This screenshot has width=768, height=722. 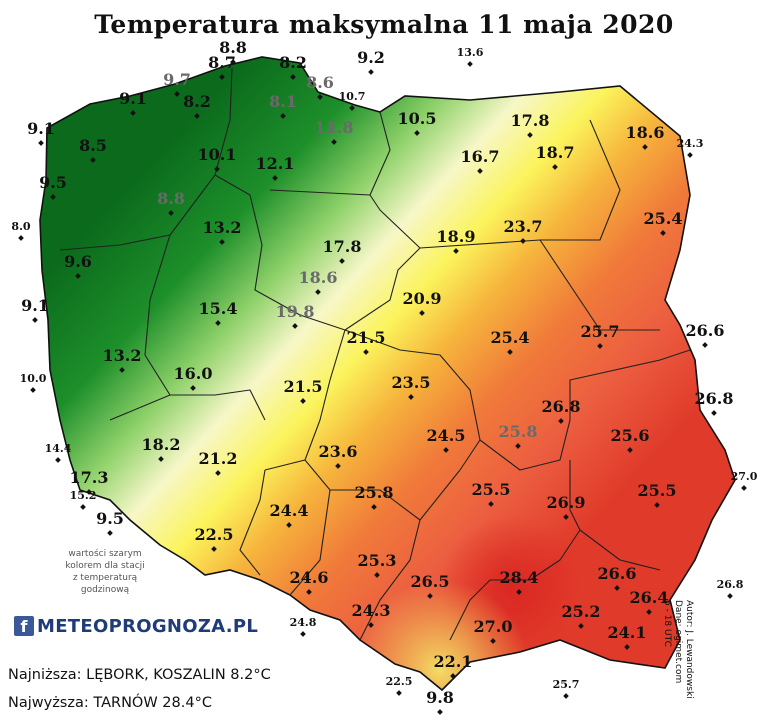 What do you see at coordinates (657, 490) in the screenshot?
I see `station-temperature: 25.5` at bounding box center [657, 490].